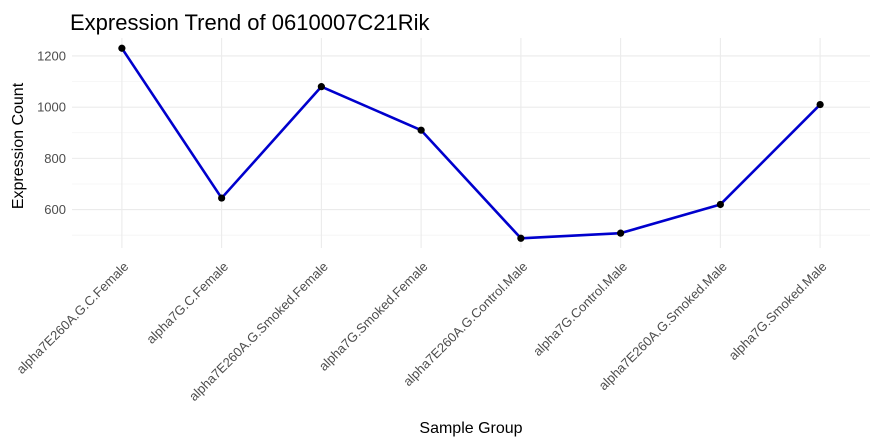  I want to click on y-tick-label: 800, so click(55, 158).